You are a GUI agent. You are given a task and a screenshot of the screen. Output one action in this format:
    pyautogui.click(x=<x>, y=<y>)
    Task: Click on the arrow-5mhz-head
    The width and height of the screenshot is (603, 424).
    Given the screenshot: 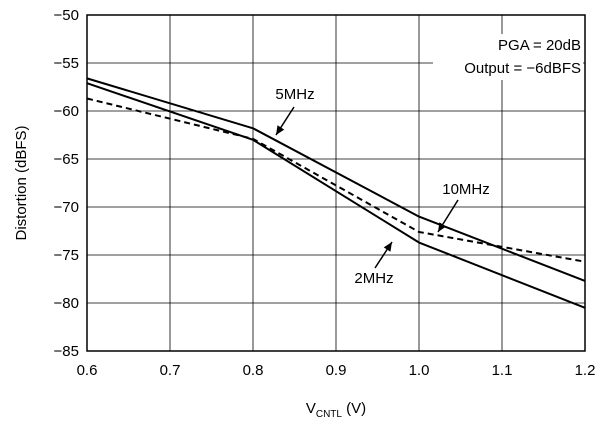 What is the action you would take?
    pyautogui.click(x=280, y=130)
    